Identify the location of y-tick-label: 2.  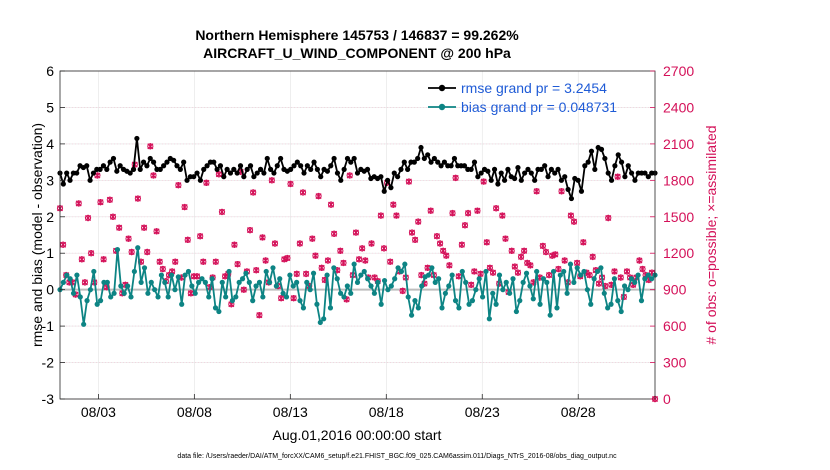
(50, 217).